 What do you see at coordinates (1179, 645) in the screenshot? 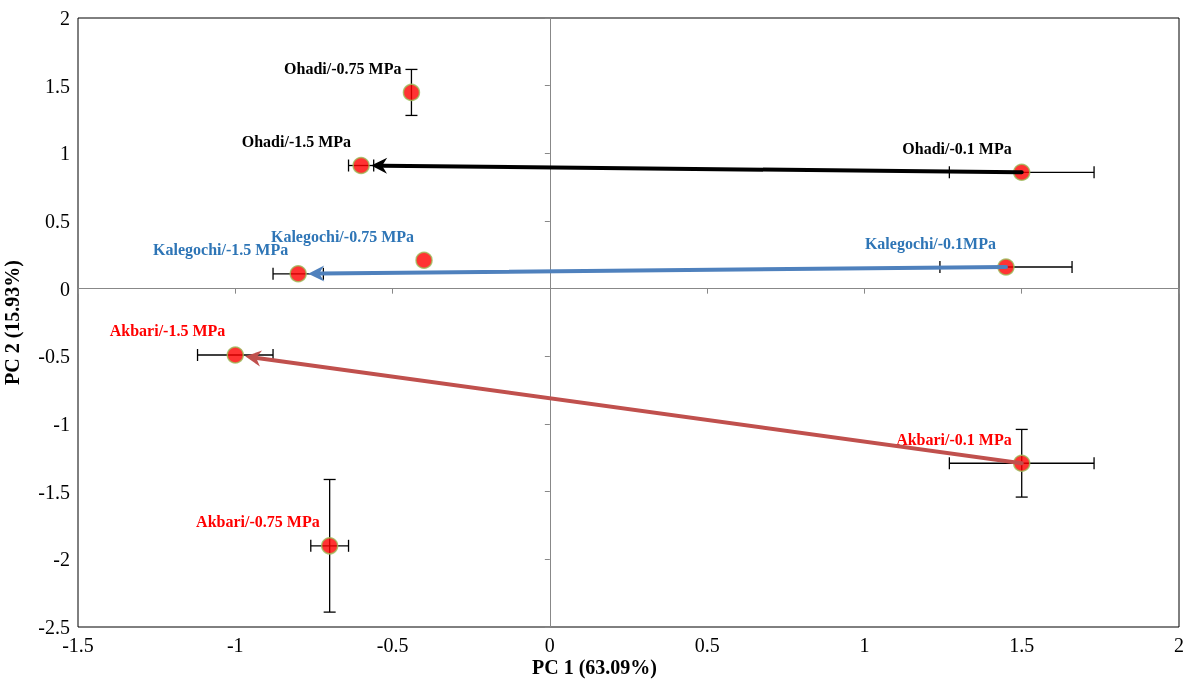
I see `x-tick-label: 2` at bounding box center [1179, 645].